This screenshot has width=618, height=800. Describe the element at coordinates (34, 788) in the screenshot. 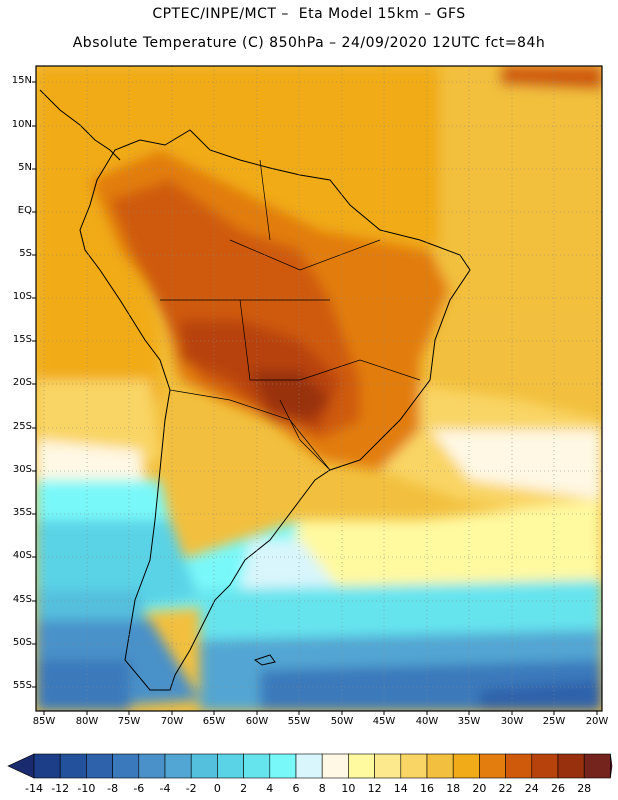

I see `colorbar-tick-label: -14` at that location.